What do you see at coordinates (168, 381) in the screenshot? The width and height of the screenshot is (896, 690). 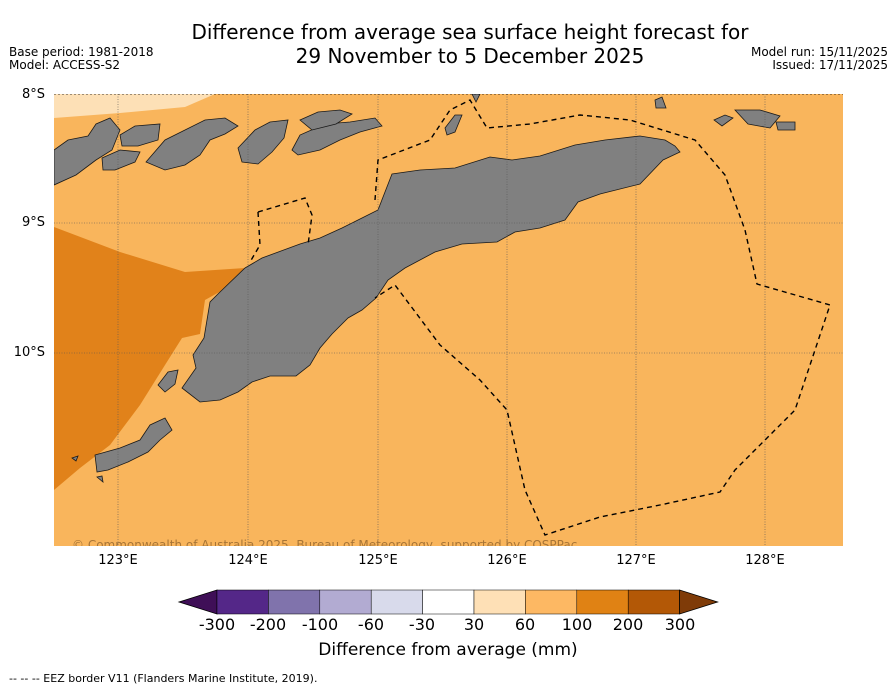 I see `semau-island` at bounding box center [168, 381].